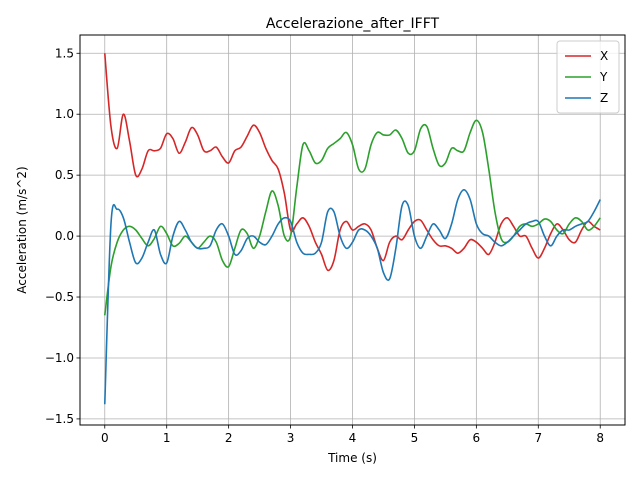 This screenshot has height=480, width=640. Describe the element at coordinates (538, 438) in the screenshot. I see `x-tick-label: 7` at that location.